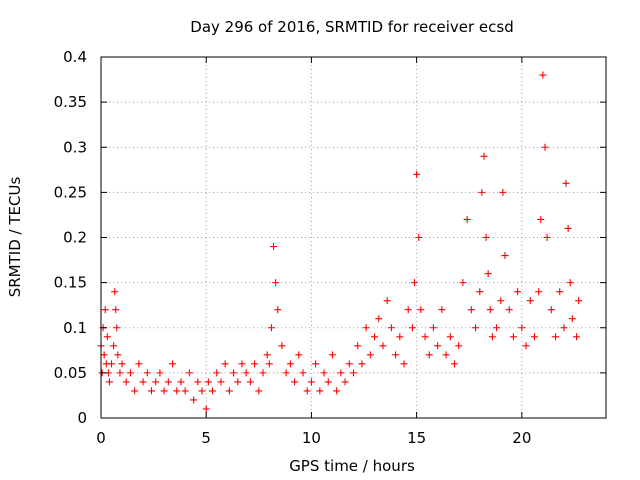  What do you see at coordinates (75, 147) in the screenshot?
I see `y-tick-label: 0.3` at bounding box center [75, 147].